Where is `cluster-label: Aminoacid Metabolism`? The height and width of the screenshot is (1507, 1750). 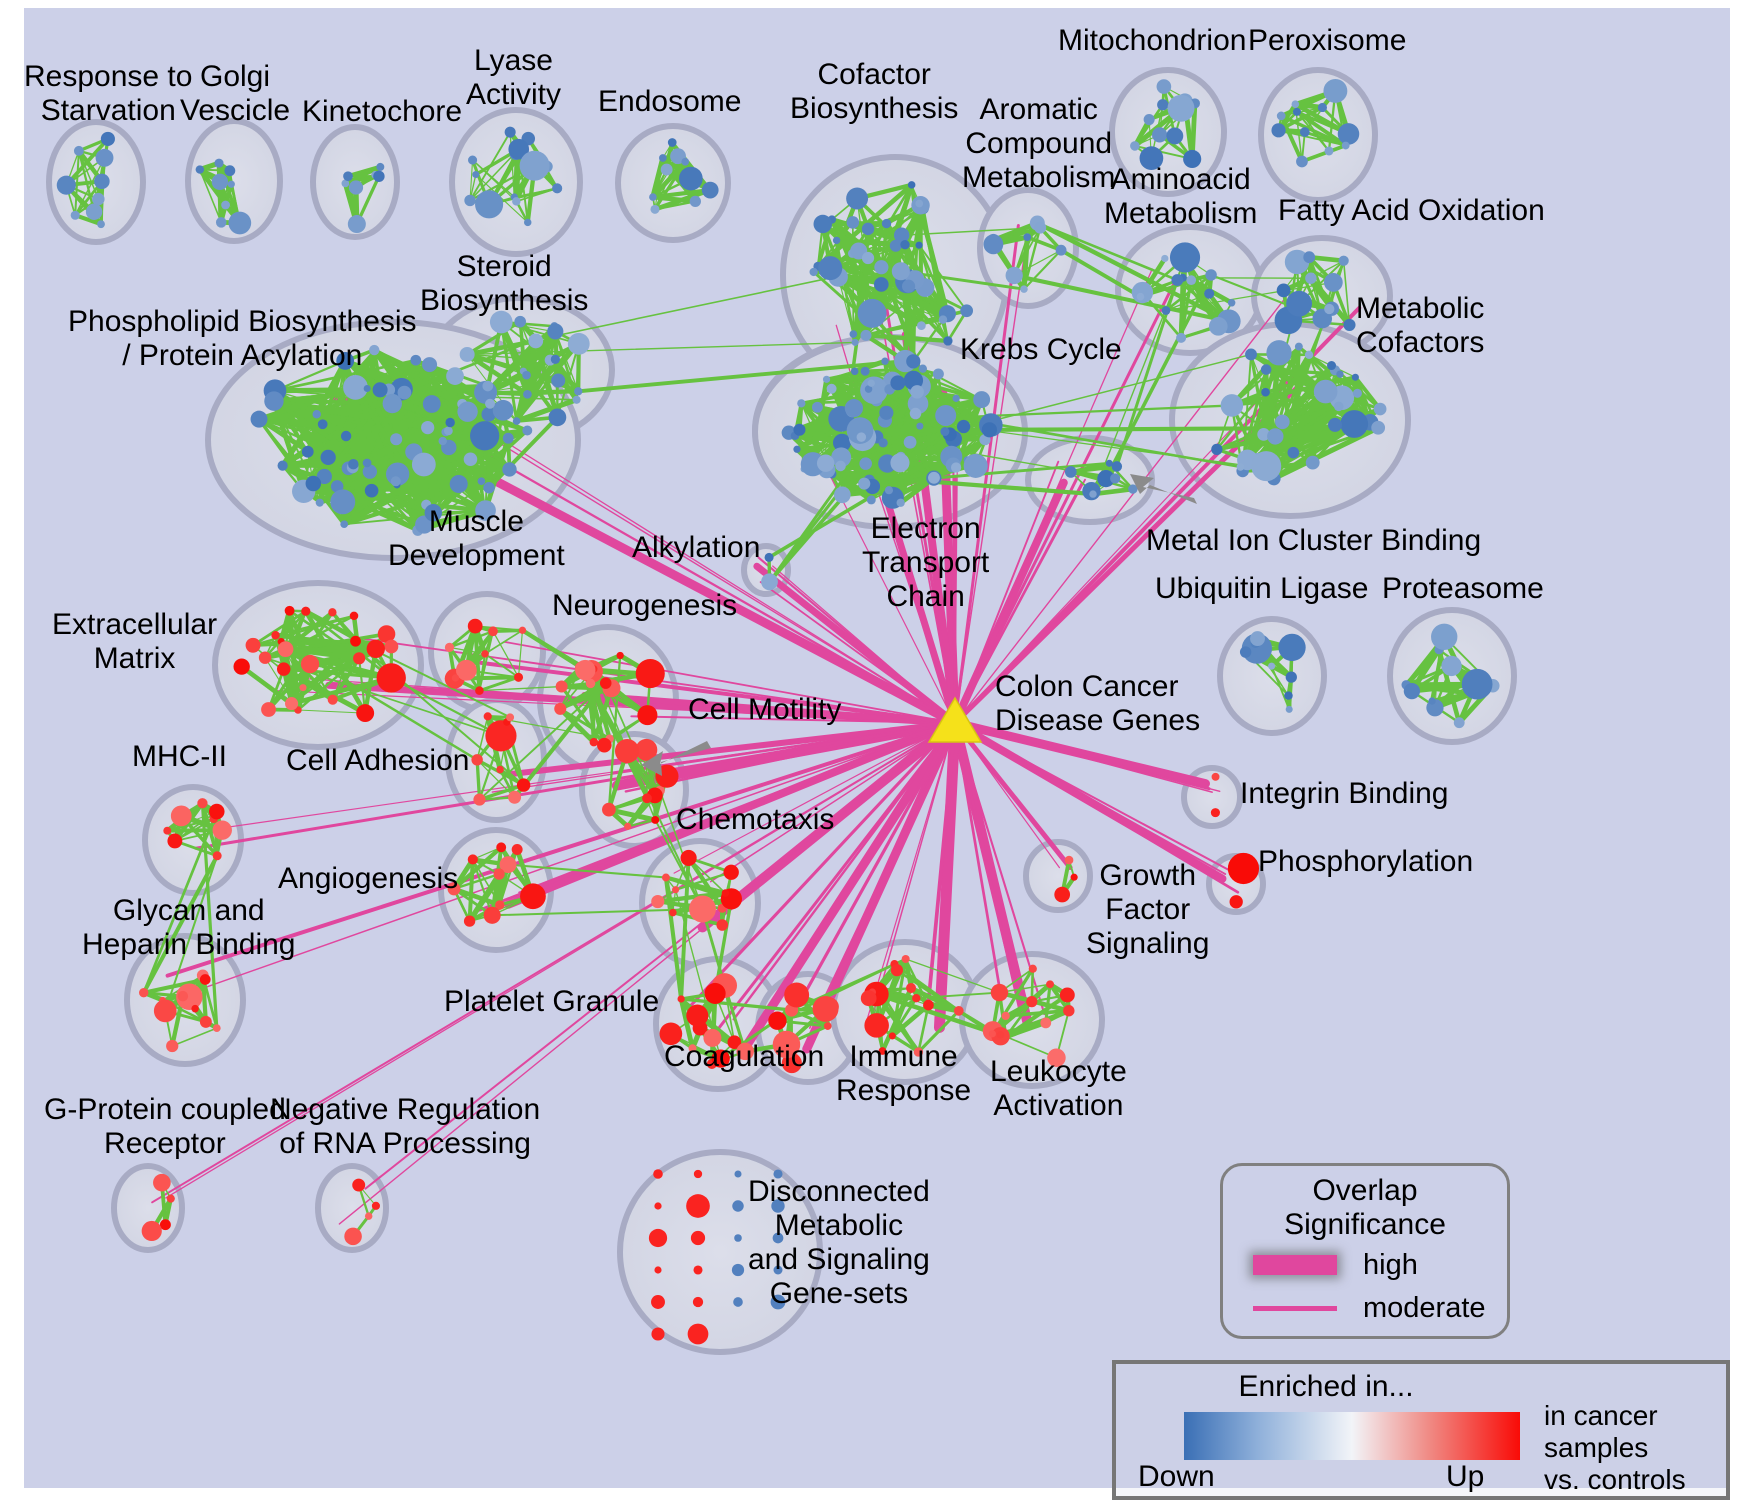
cluster-label: Aminoacid Metabolism is located at coordinates (1181, 196).